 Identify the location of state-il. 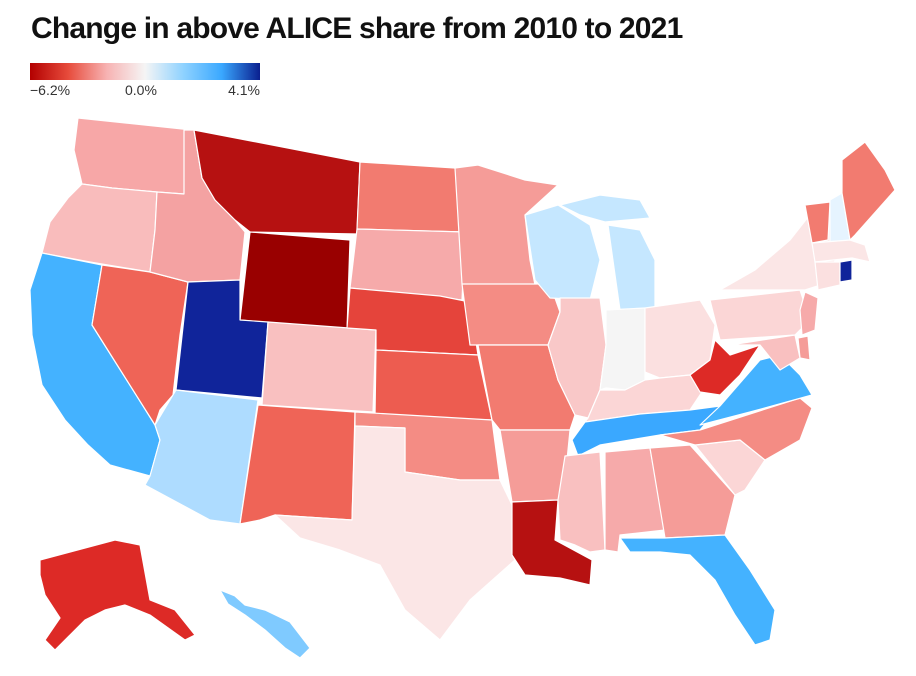
(577, 358).